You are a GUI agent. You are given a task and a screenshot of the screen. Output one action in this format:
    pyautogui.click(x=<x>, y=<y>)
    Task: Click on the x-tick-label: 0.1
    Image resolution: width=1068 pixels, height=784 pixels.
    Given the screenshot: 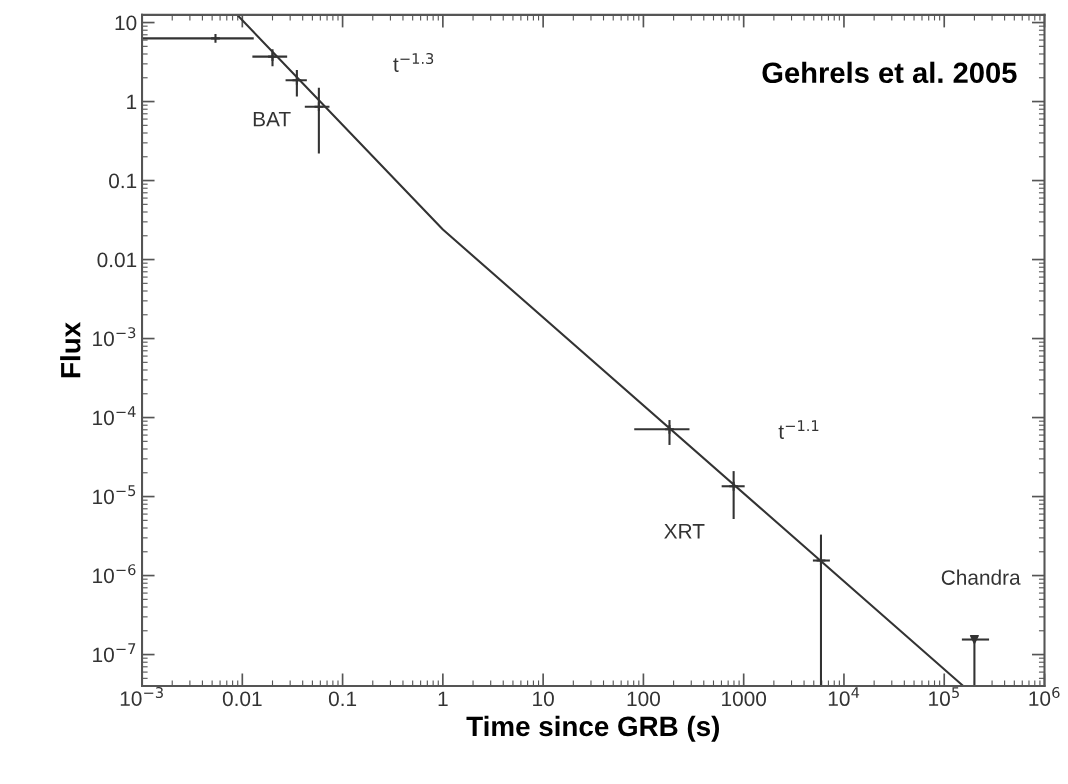 What is the action you would take?
    pyautogui.click(x=342, y=699)
    